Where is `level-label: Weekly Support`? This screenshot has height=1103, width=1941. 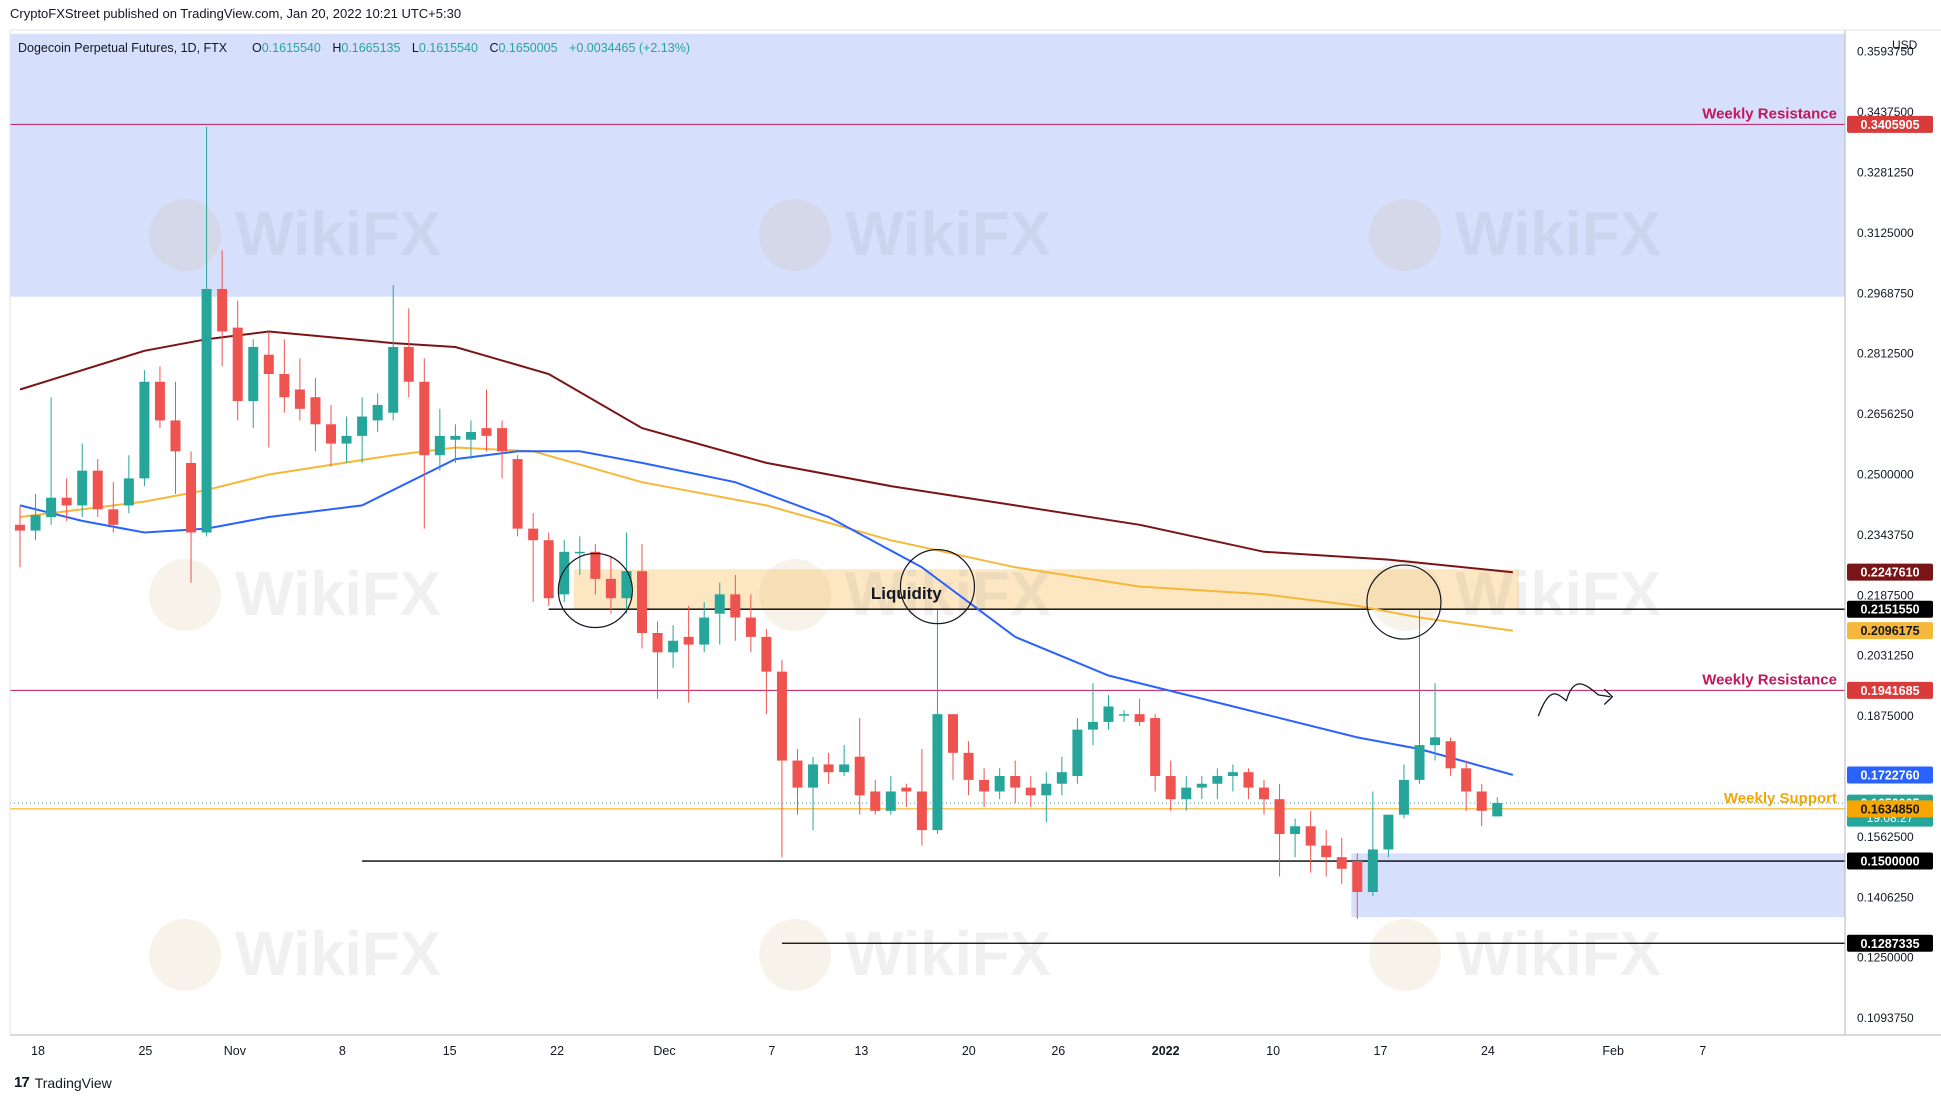 level-label: Weekly Support is located at coordinates (1780, 798).